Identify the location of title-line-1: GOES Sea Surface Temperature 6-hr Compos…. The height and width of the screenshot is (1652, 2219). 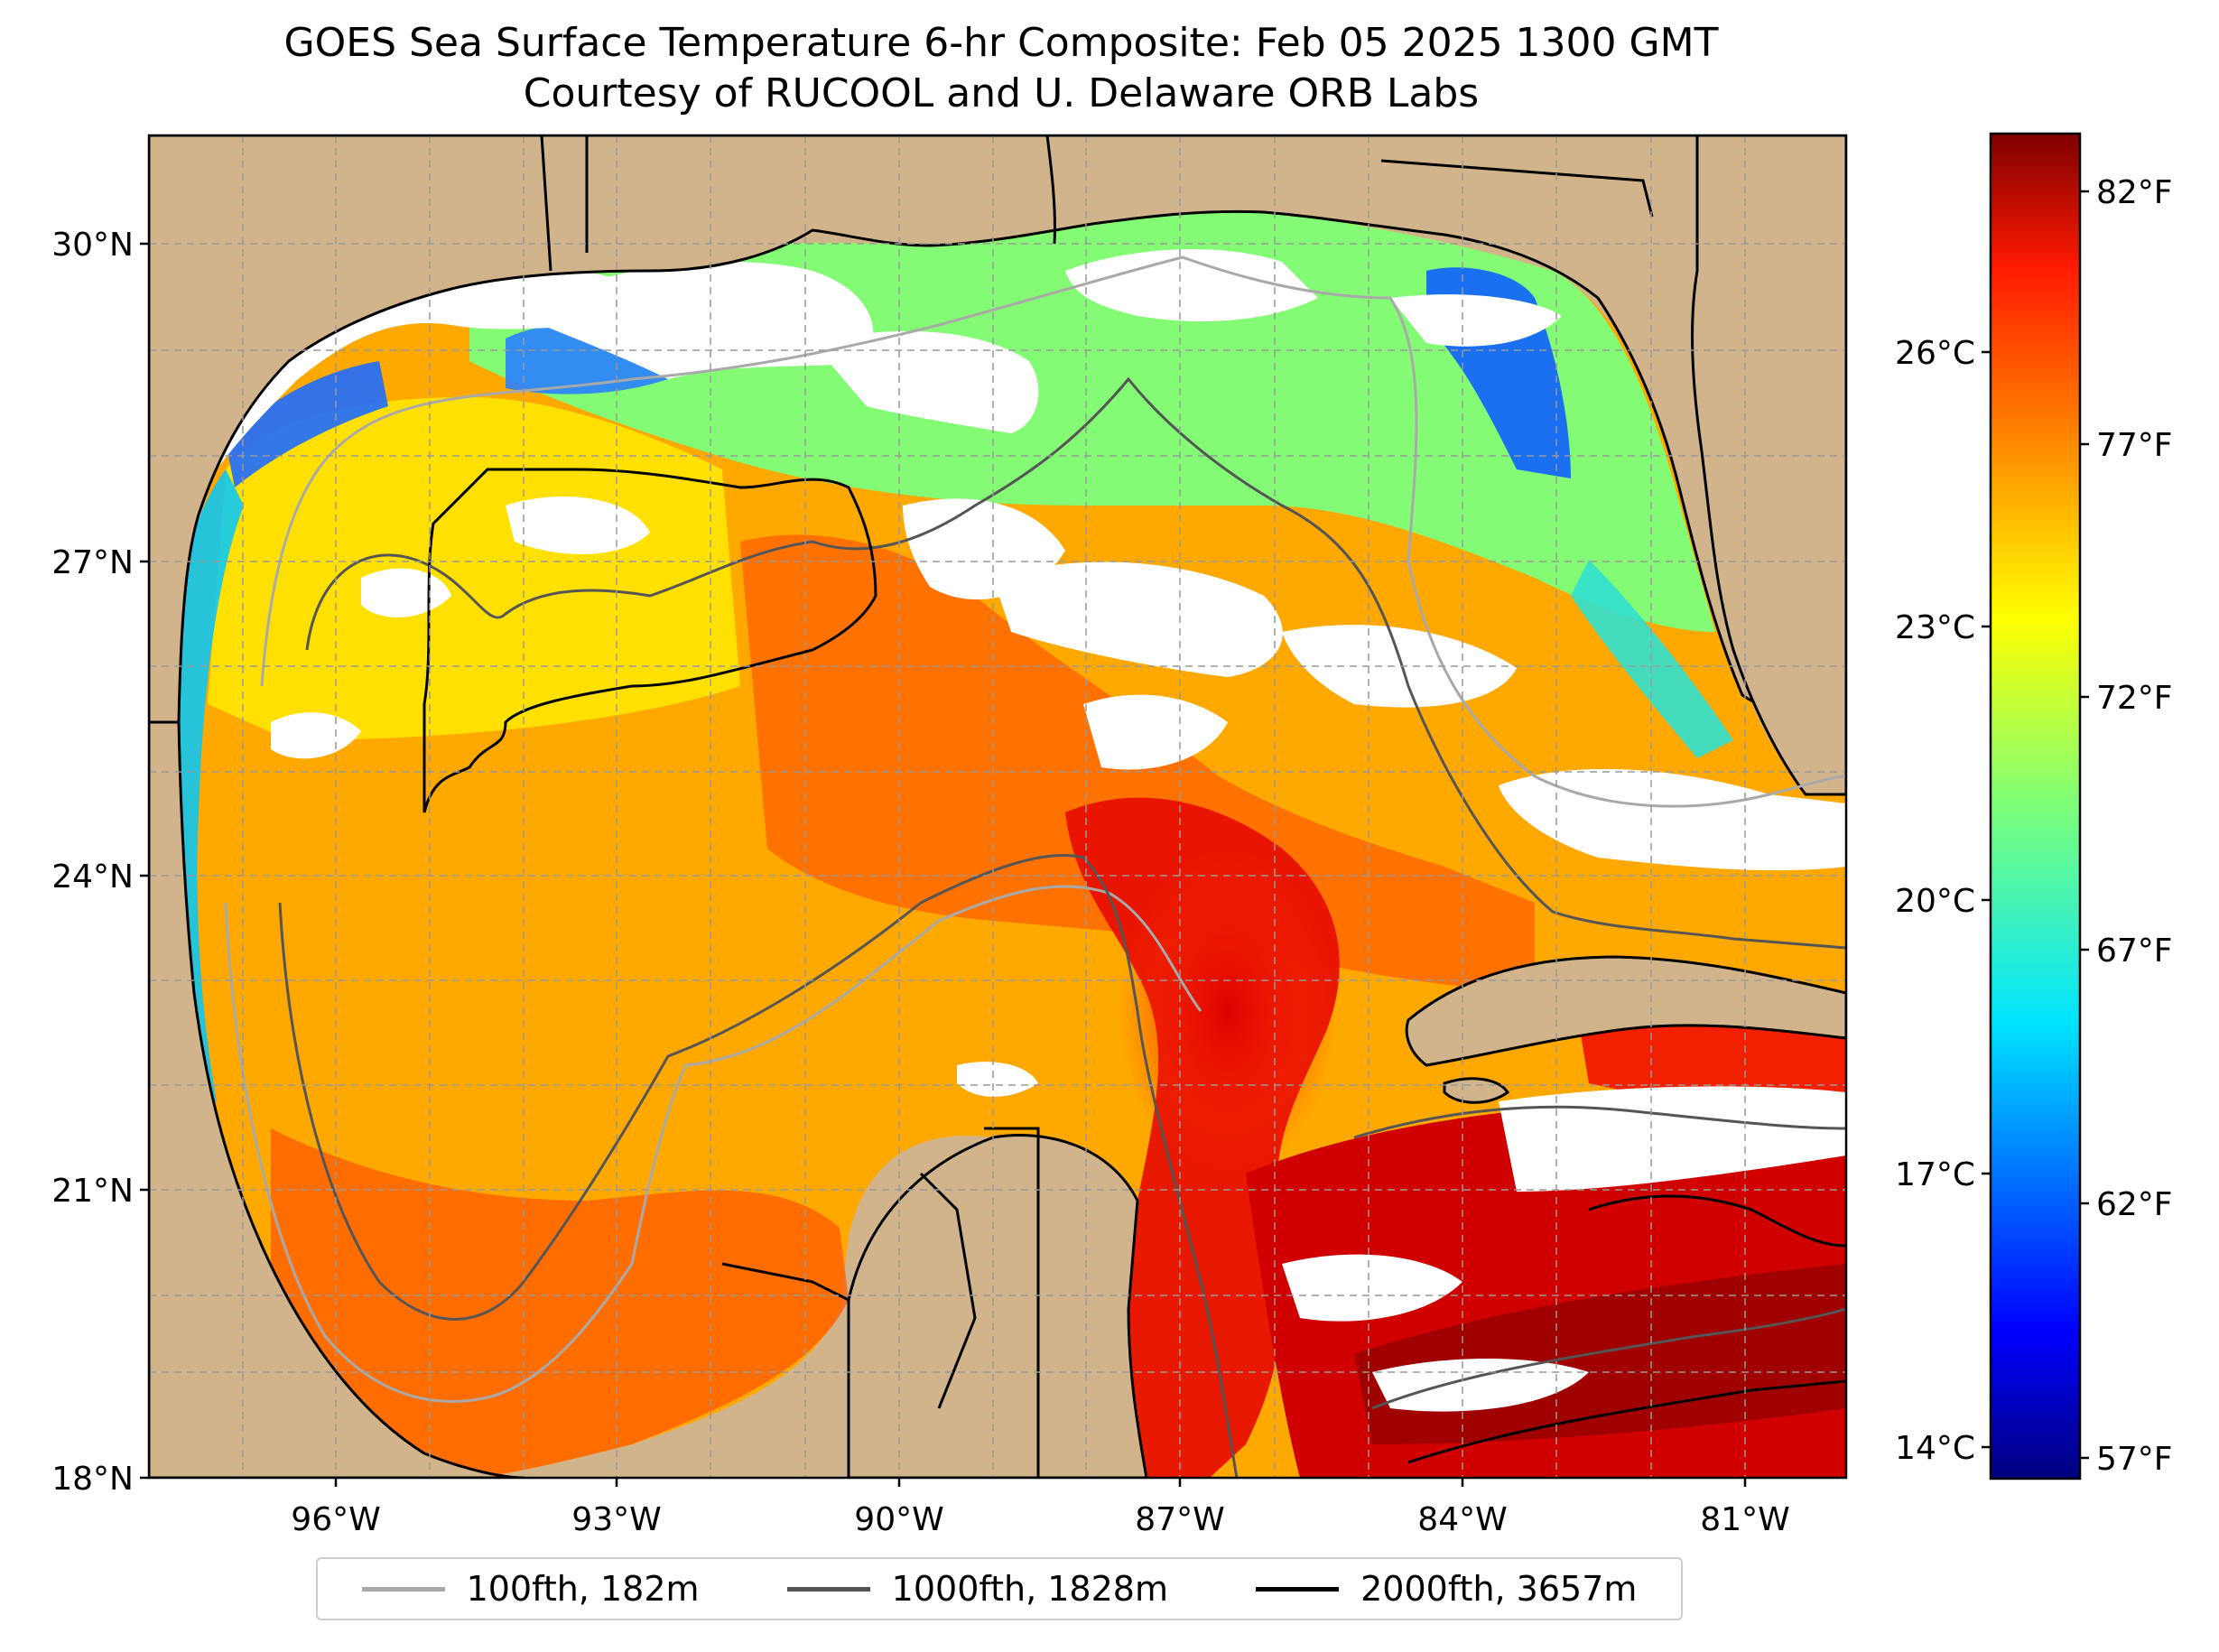
(1001, 43).